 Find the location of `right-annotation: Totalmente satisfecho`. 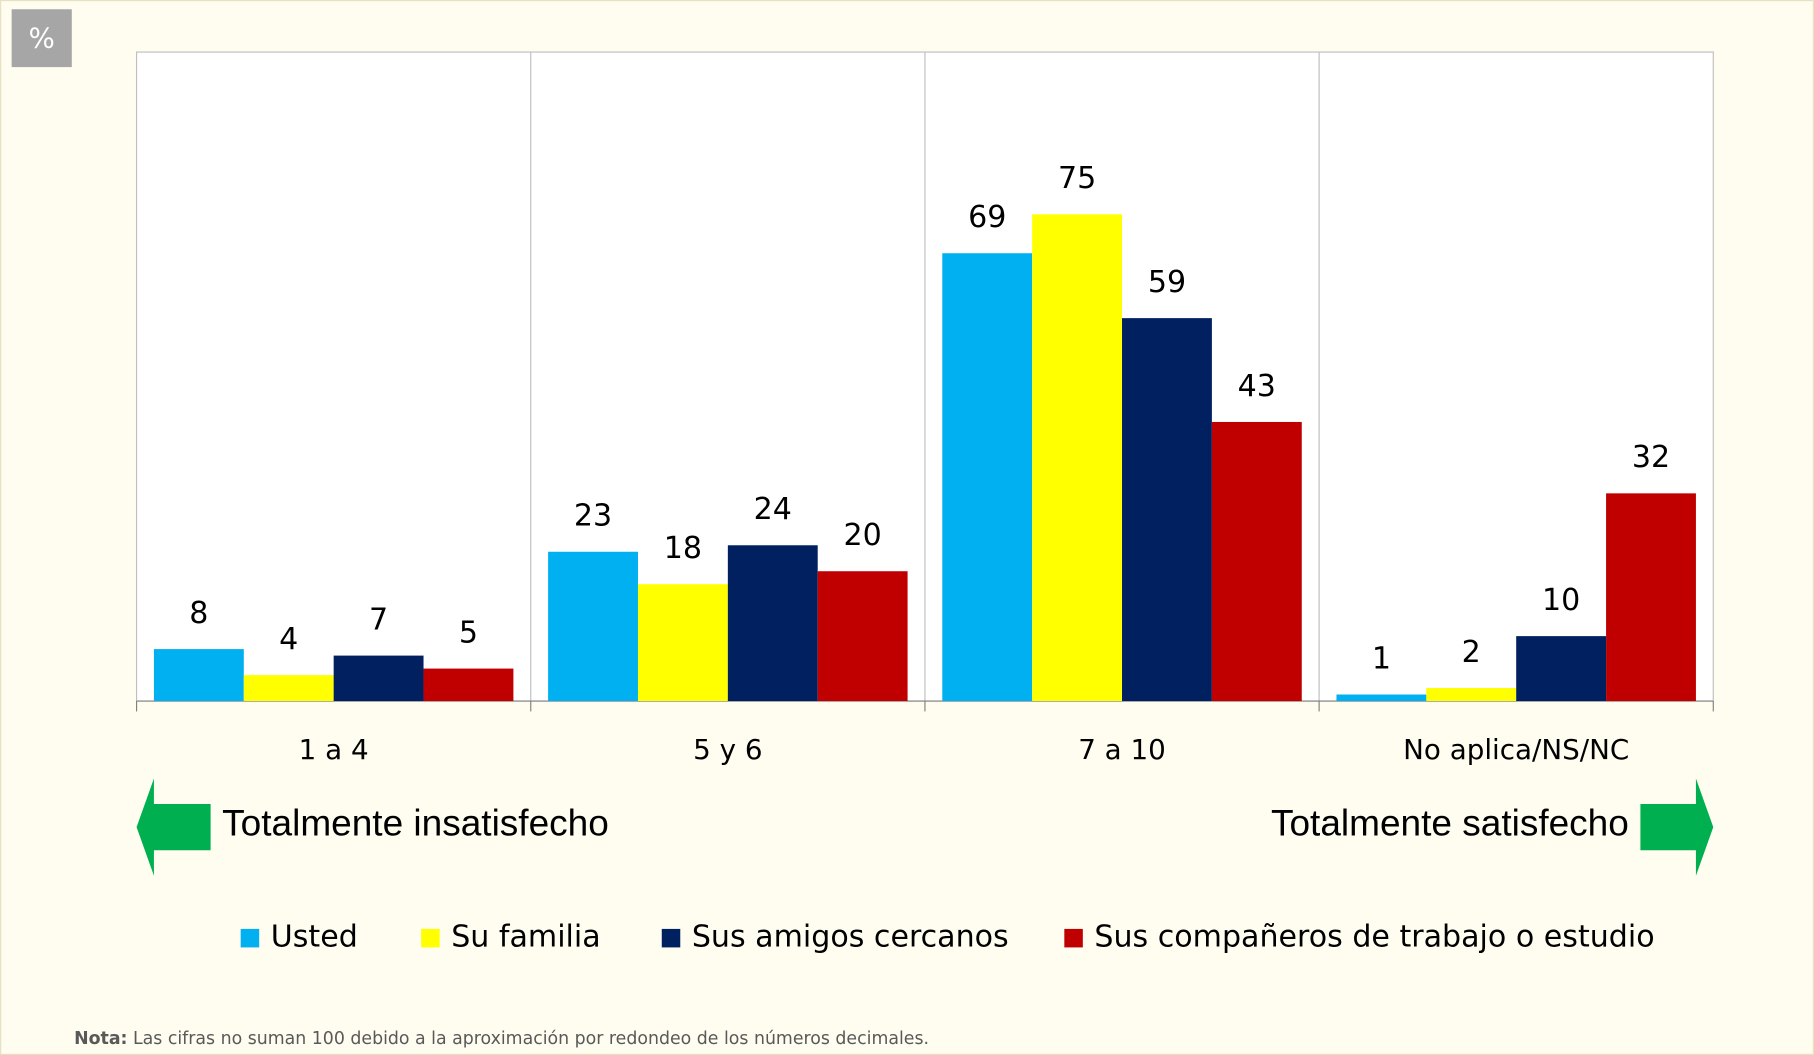

right-annotation: Totalmente satisfecho is located at coordinates (1450, 823).